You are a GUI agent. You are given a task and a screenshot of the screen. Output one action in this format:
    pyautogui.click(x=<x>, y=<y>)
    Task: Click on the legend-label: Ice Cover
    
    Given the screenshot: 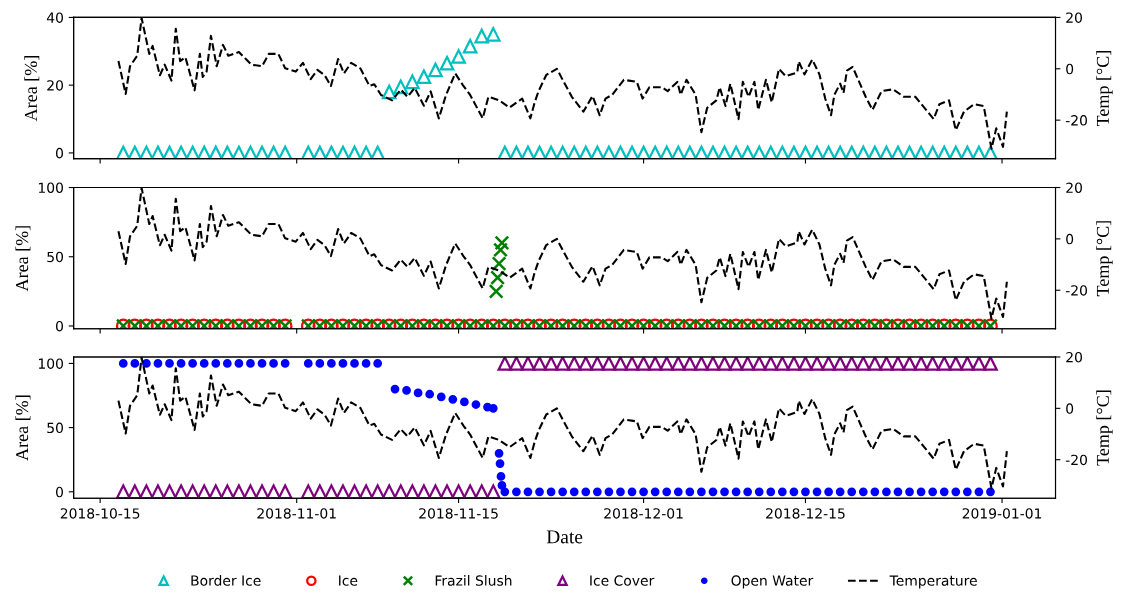 What is the action you would take?
    pyautogui.click(x=622, y=580)
    